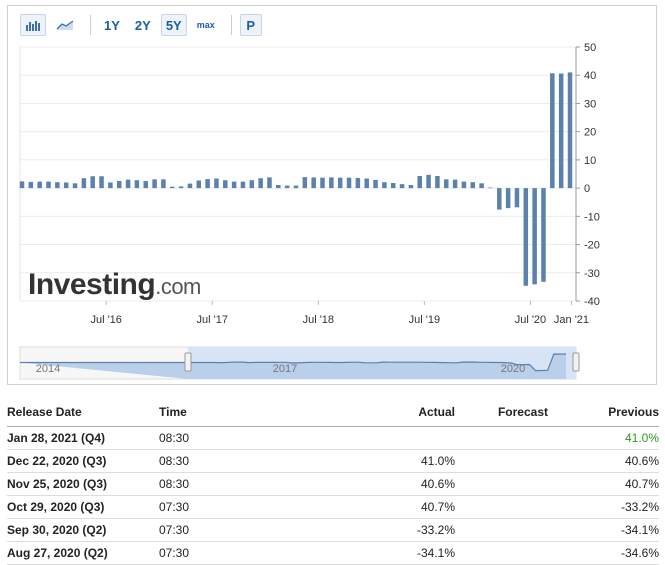 Image resolution: width=665 pixels, height=565 pixels. I want to click on navigator-right-handle, so click(576, 362).